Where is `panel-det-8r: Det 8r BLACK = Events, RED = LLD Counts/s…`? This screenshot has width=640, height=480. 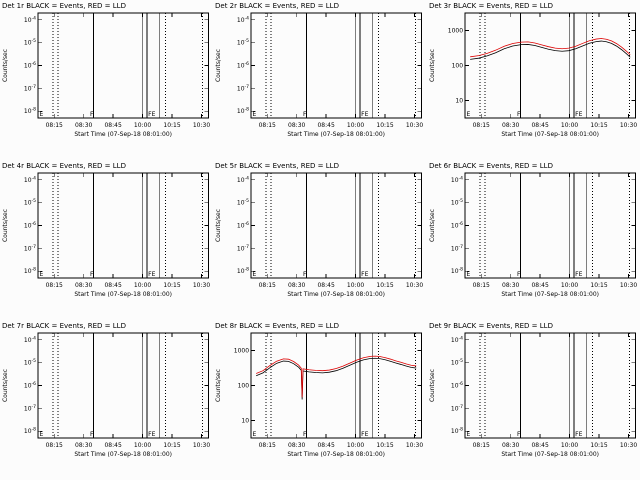
panel-det-8r: Det 8r BLACK = Events, RED = LLD Counts/s… is located at coordinates (319, 400).